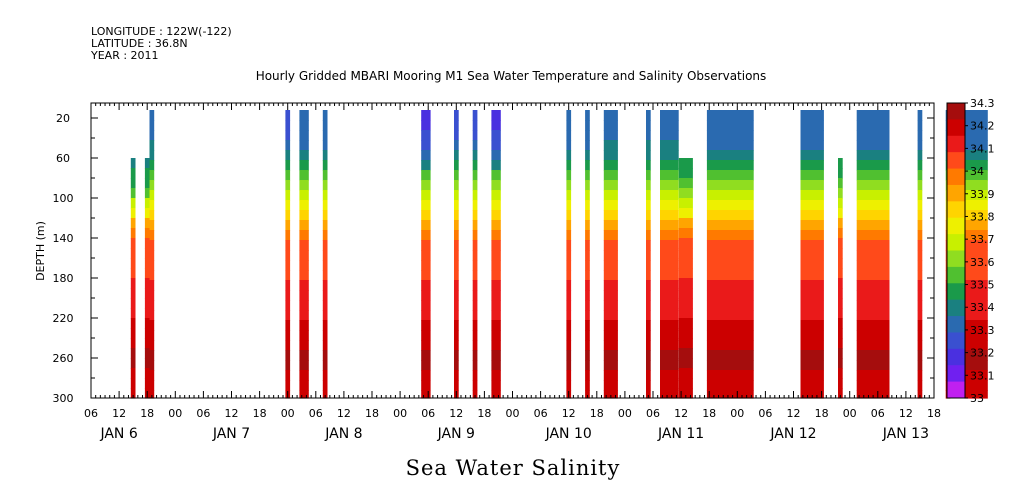  Describe the element at coordinates (456, 434) in the screenshot. I see `x-day-label: JAN 9` at that location.